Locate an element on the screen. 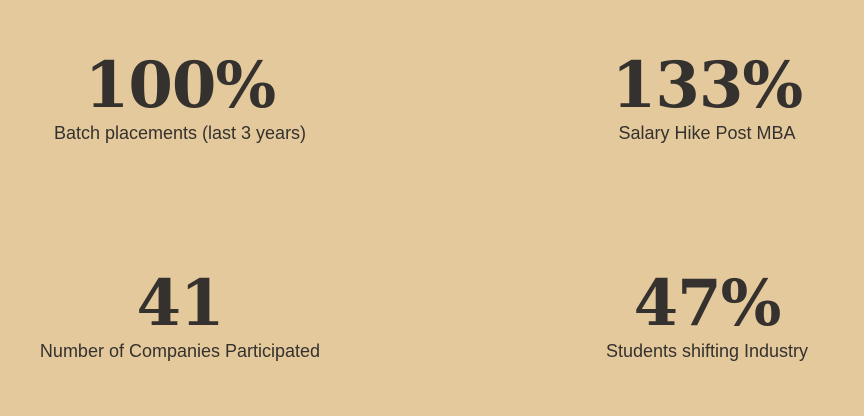 The image size is (864, 416). stat-companies-participated: 41 Number of Companies Participated is located at coordinates (180, 317).